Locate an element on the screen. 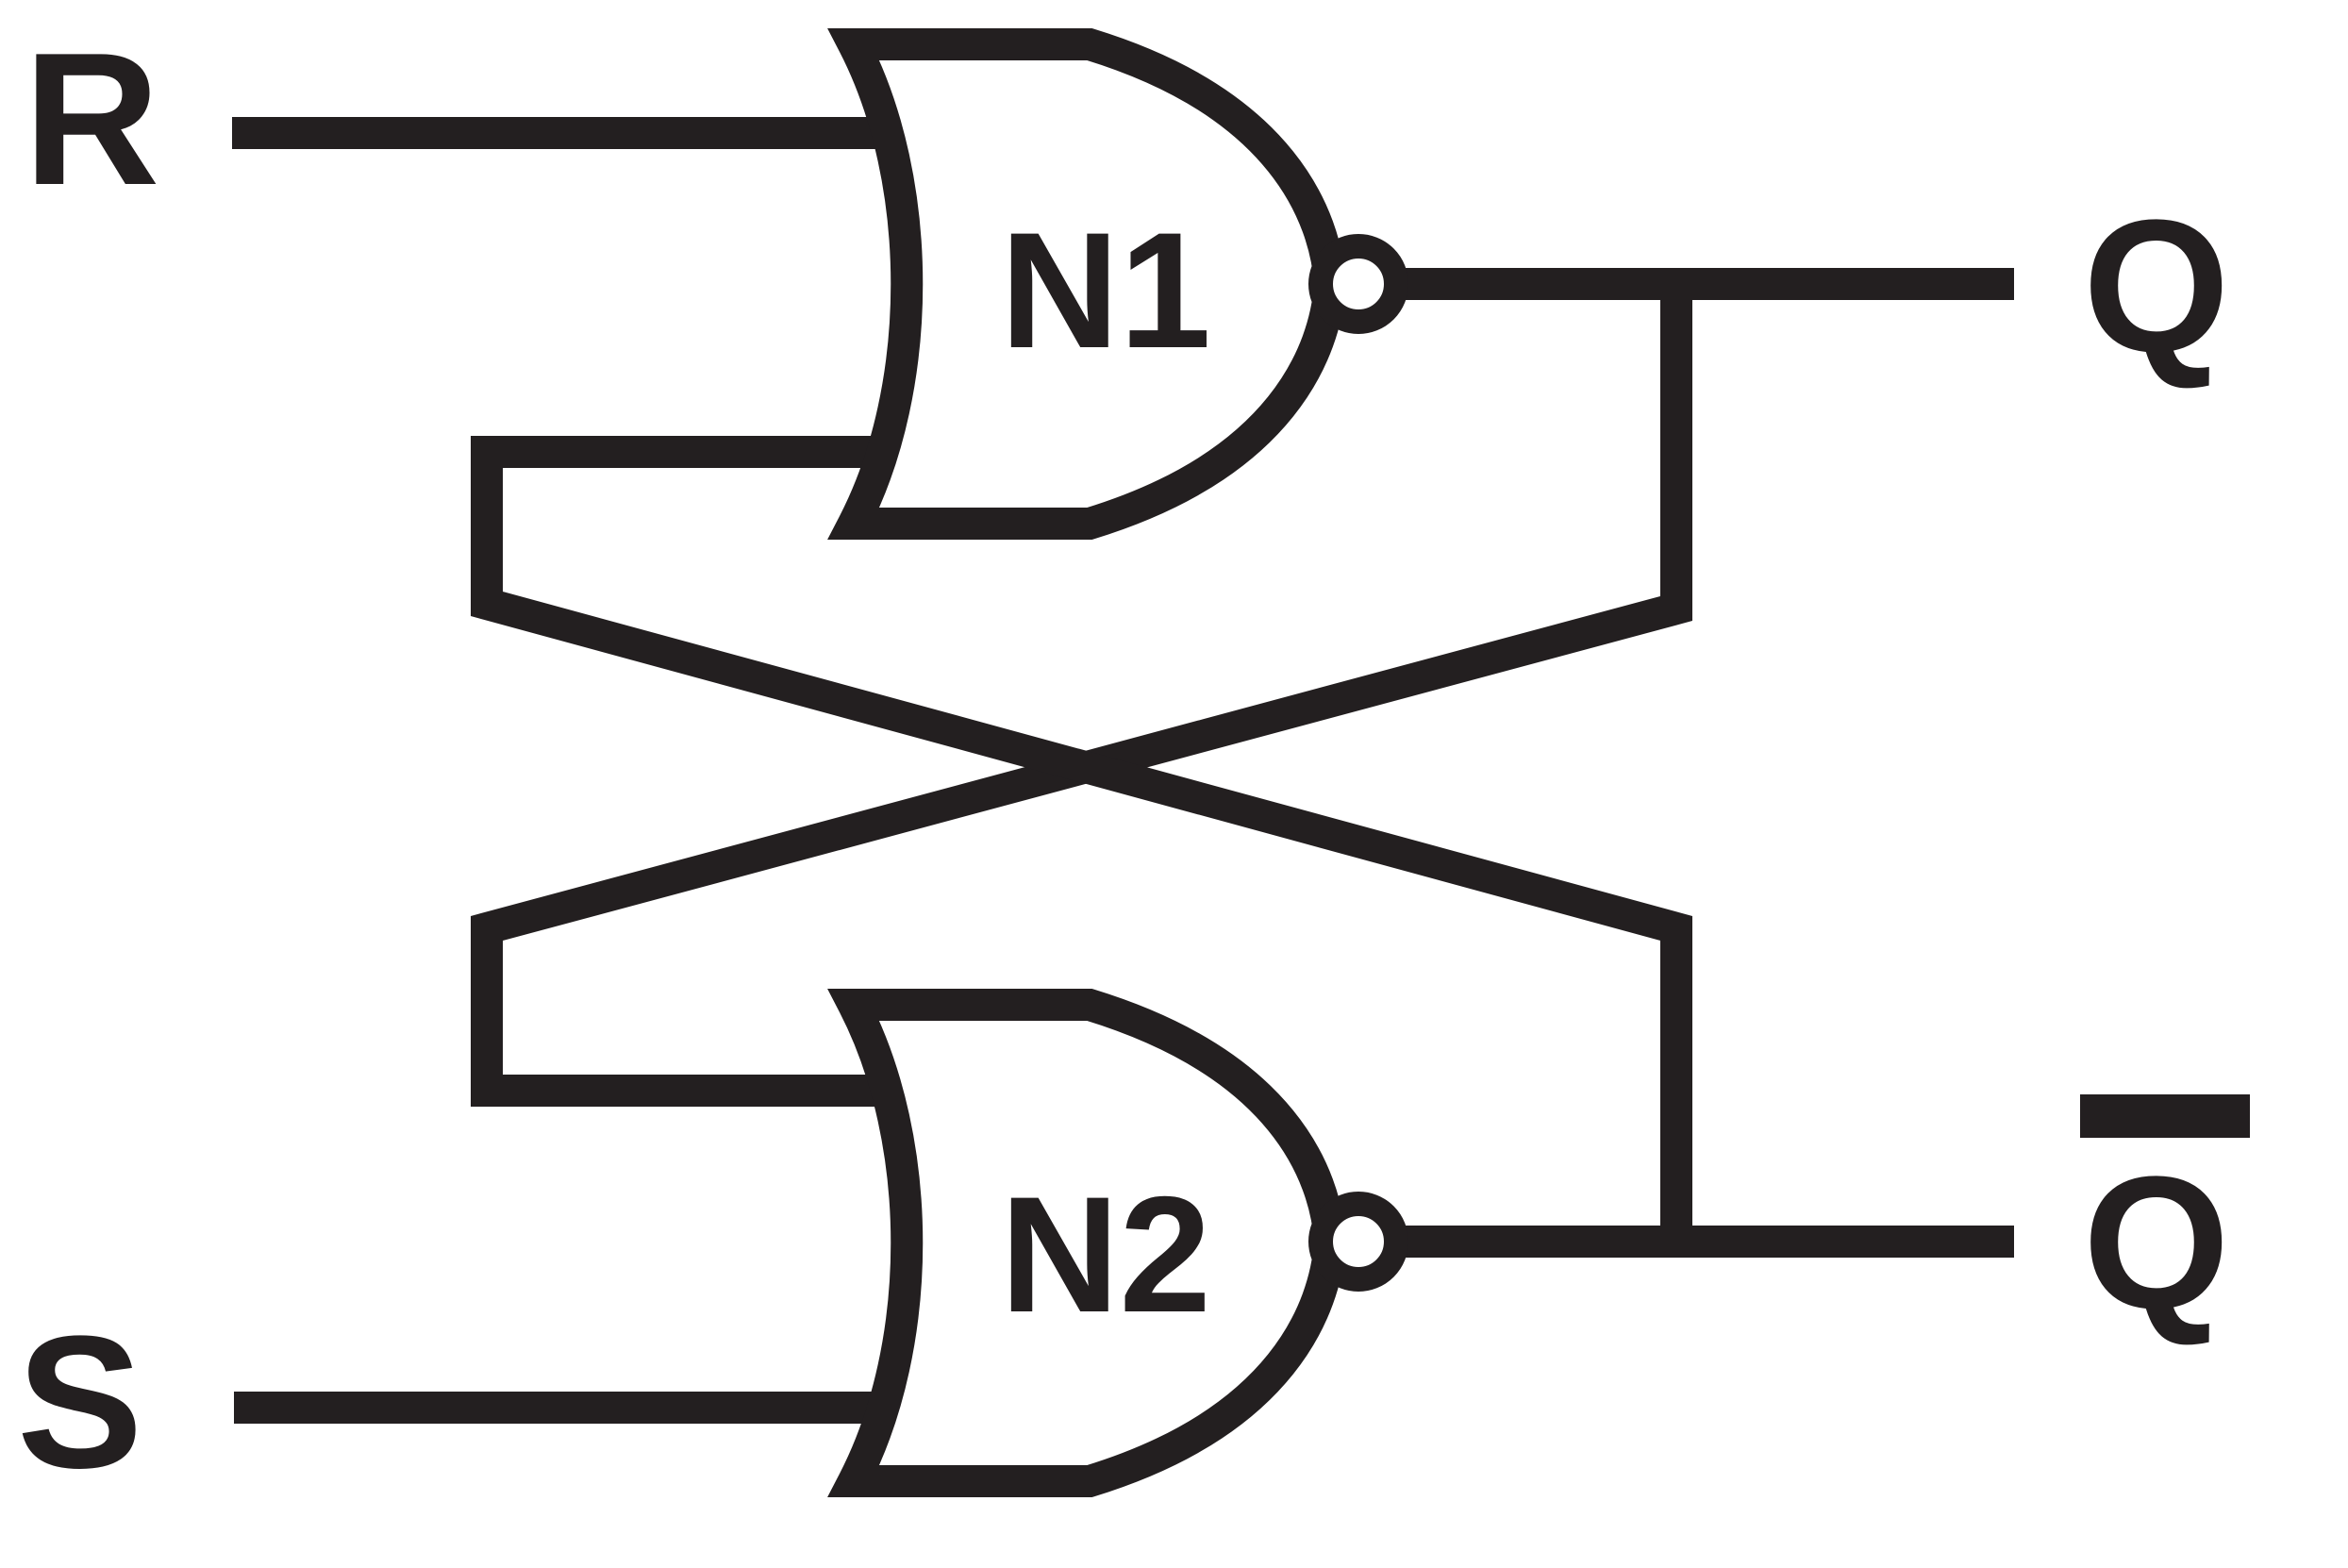  nor-gate-n2-body is located at coordinates (1087, 1243).